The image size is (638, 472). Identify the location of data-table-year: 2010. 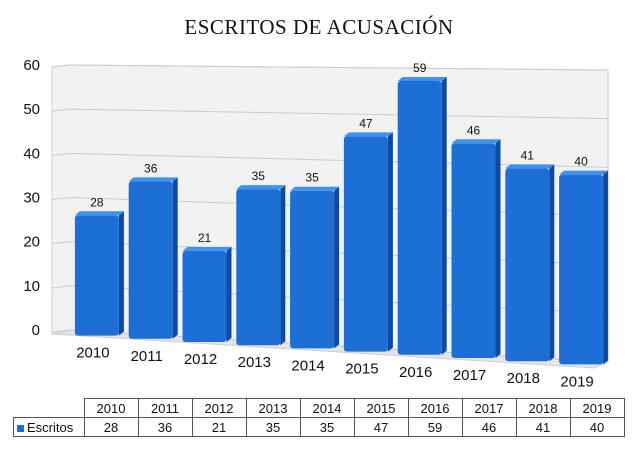
(111, 408).